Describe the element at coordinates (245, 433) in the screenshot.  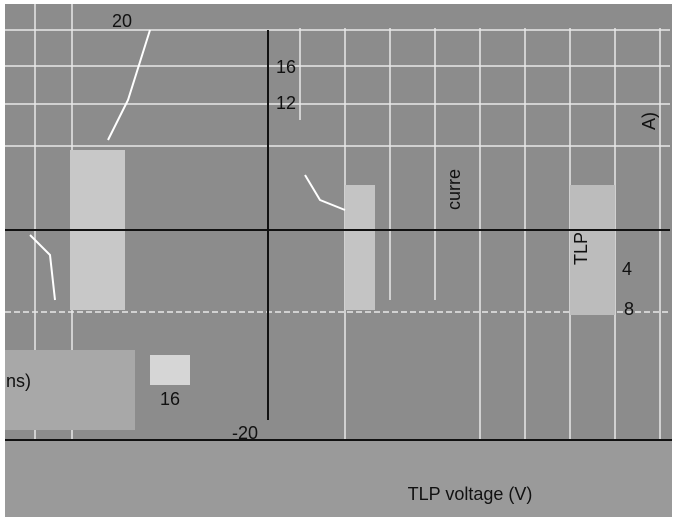
I see `tick-label: -20` at that location.